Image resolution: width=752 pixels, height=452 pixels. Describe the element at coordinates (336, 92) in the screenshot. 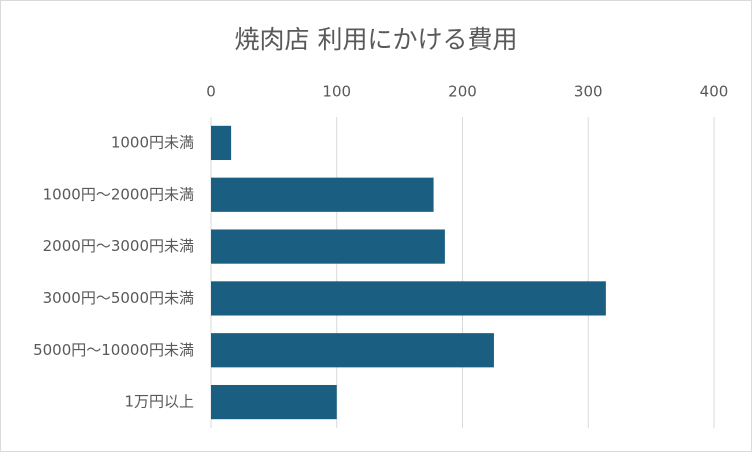

I see `x-tick-label: 100` at that location.